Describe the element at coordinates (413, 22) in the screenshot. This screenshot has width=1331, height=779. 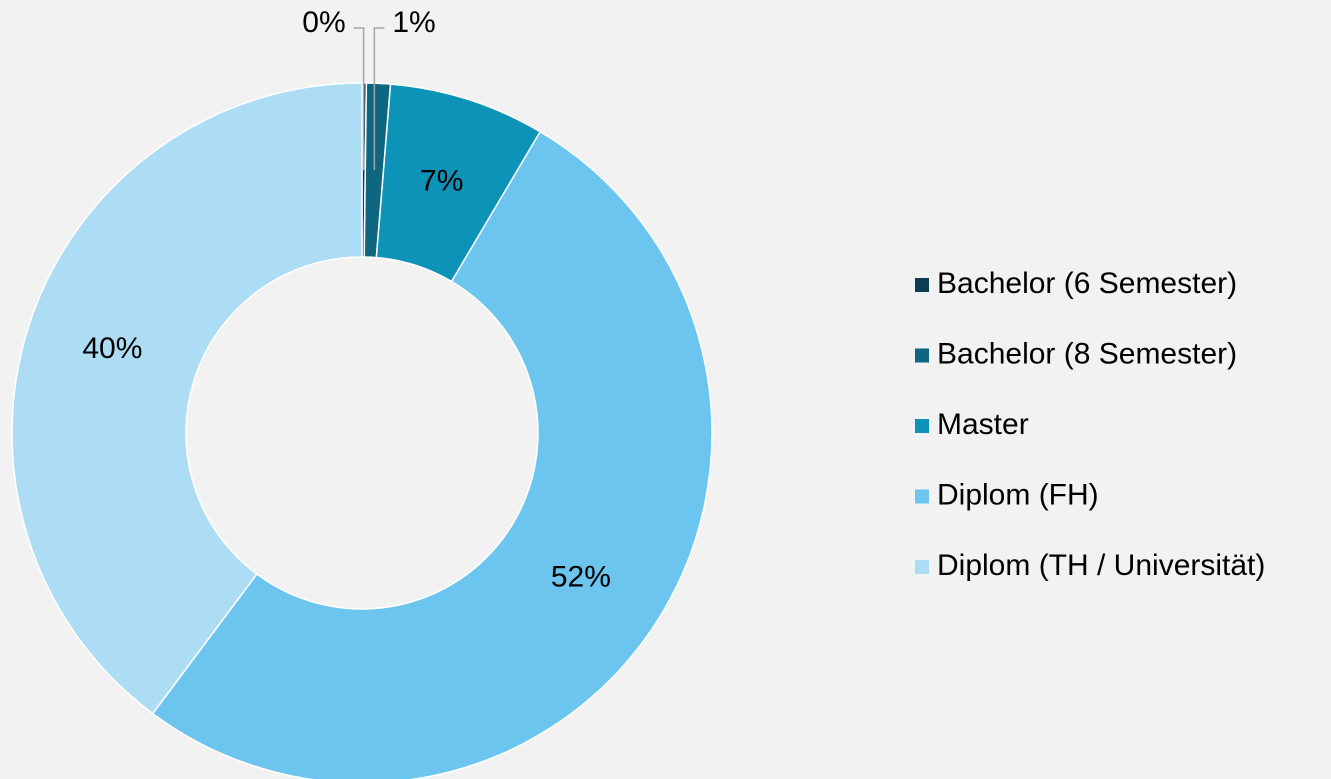
I see `data-label: 1%` at that location.